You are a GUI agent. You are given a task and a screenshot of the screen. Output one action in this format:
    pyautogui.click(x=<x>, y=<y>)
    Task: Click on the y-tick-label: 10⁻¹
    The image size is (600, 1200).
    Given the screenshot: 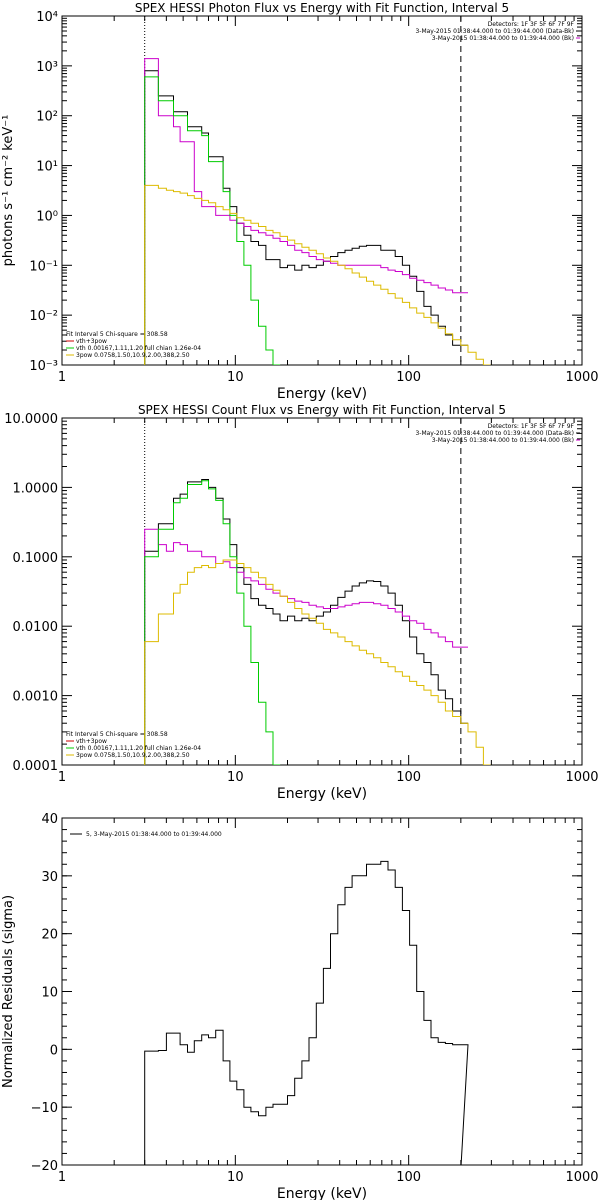 What is the action you would take?
    pyautogui.click(x=43, y=266)
    